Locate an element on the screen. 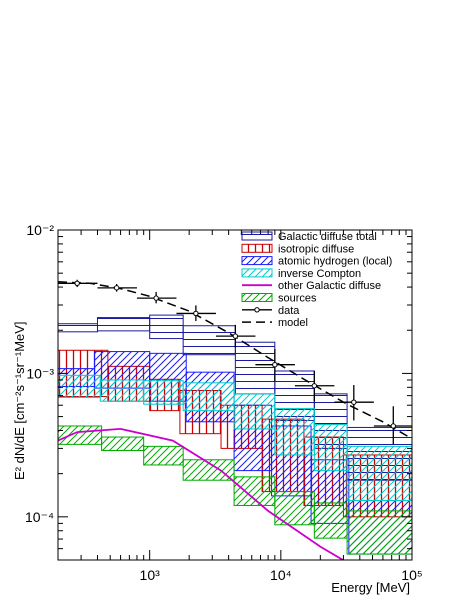 Image resolution: width=463 pixels, height=599 pixels. legend-label: Galactic diffuse total is located at coordinates (327, 237).